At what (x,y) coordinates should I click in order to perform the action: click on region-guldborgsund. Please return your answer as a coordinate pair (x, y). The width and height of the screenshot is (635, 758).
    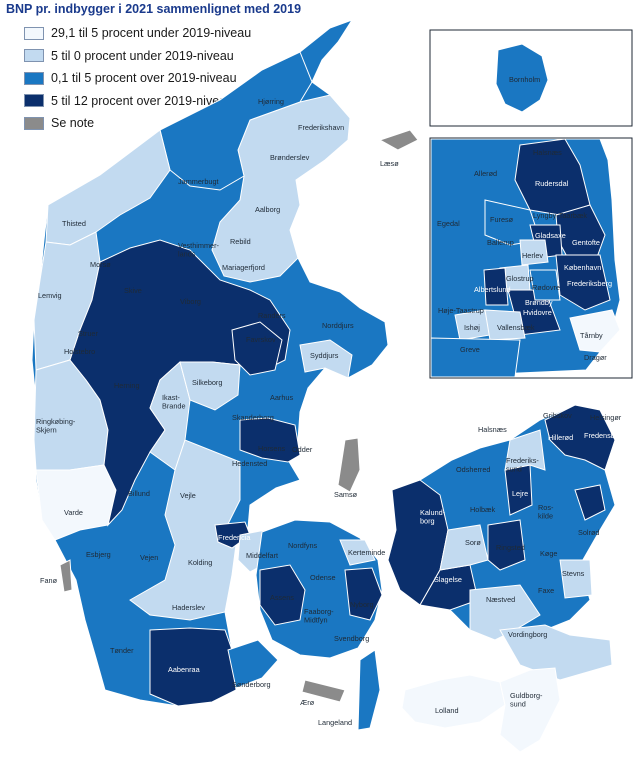
    Looking at the image, I should click on (530, 710).